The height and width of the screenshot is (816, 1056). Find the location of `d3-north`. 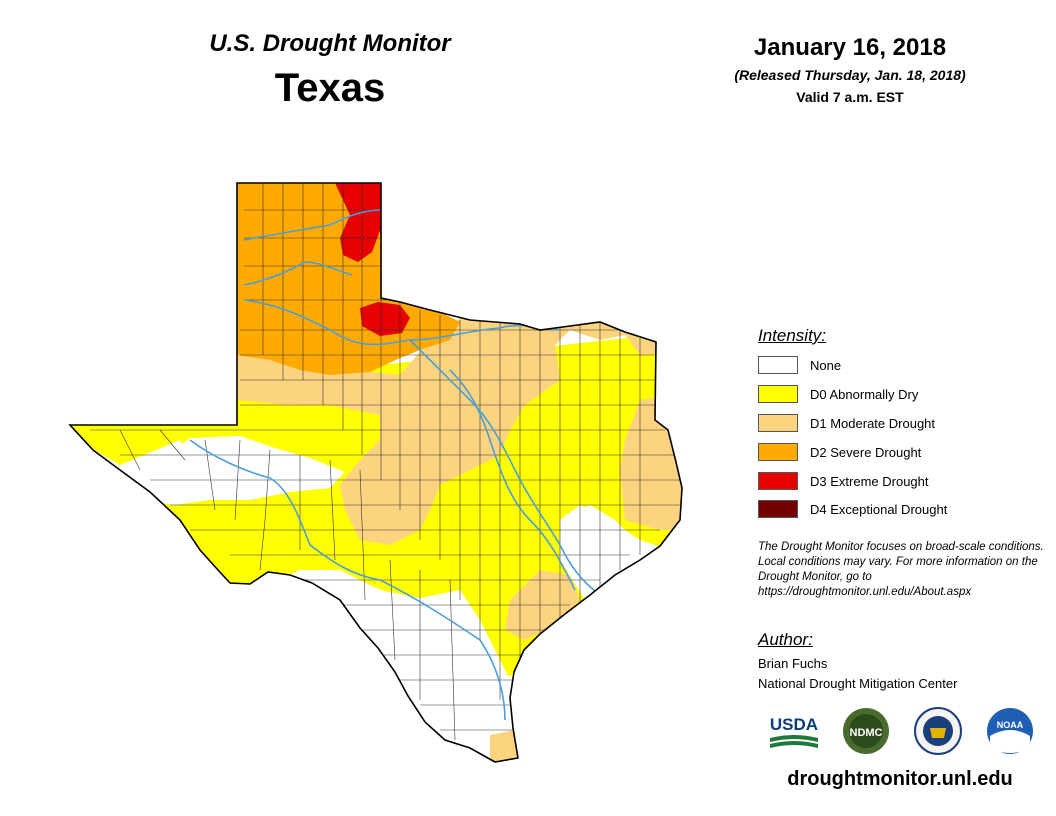

d3-north is located at coordinates (358, 222).